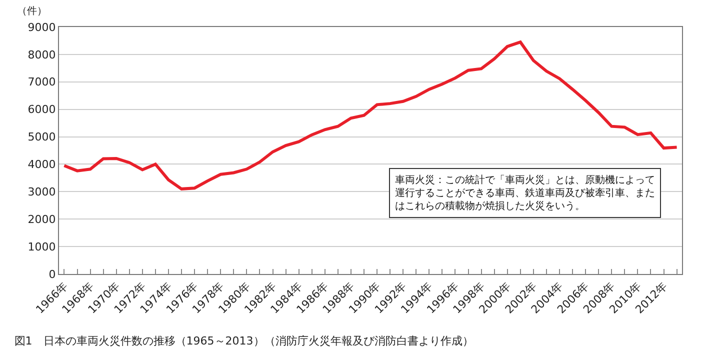  I want to click on y-tick-label: 4000, so click(42, 165).